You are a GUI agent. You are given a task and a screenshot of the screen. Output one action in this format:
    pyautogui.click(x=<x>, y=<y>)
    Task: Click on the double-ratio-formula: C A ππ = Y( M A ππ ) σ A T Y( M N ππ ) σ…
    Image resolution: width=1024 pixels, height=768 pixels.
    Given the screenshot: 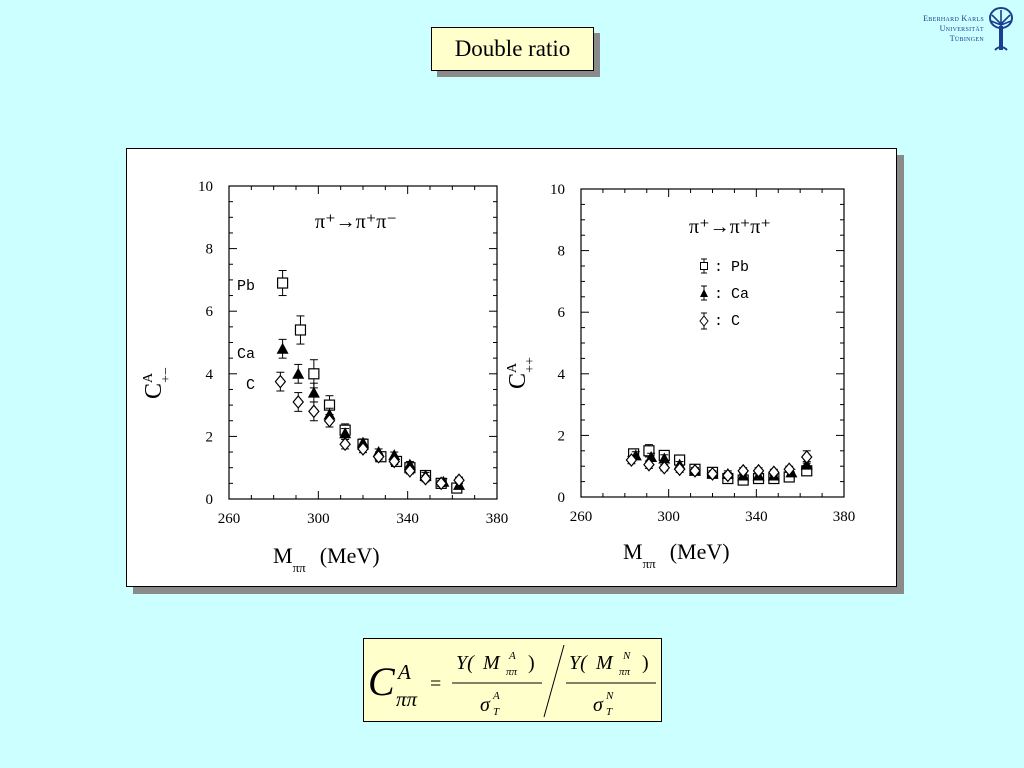 What is the action you would take?
    pyautogui.click(x=512, y=680)
    